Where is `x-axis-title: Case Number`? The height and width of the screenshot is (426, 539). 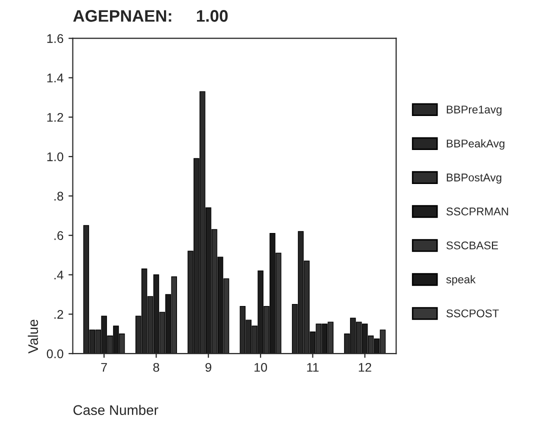 x-axis-title: Case Number is located at coordinates (115, 410).